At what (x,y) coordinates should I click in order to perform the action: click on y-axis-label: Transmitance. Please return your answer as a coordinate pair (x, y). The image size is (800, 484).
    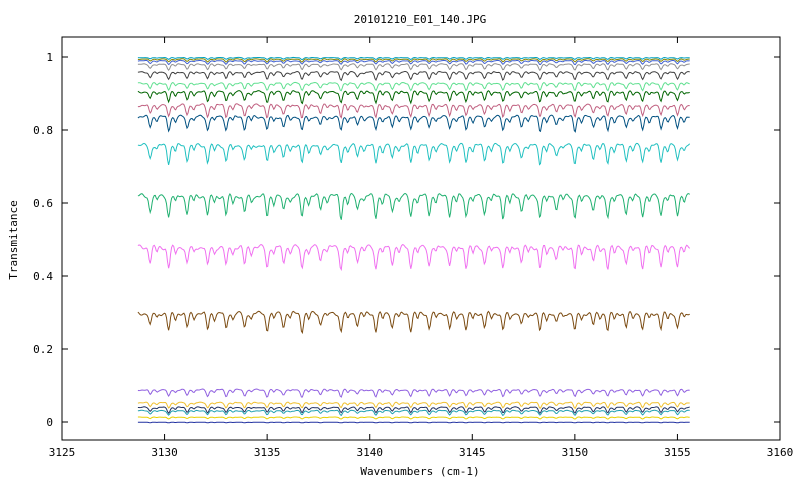
    Looking at the image, I should click on (13, 239).